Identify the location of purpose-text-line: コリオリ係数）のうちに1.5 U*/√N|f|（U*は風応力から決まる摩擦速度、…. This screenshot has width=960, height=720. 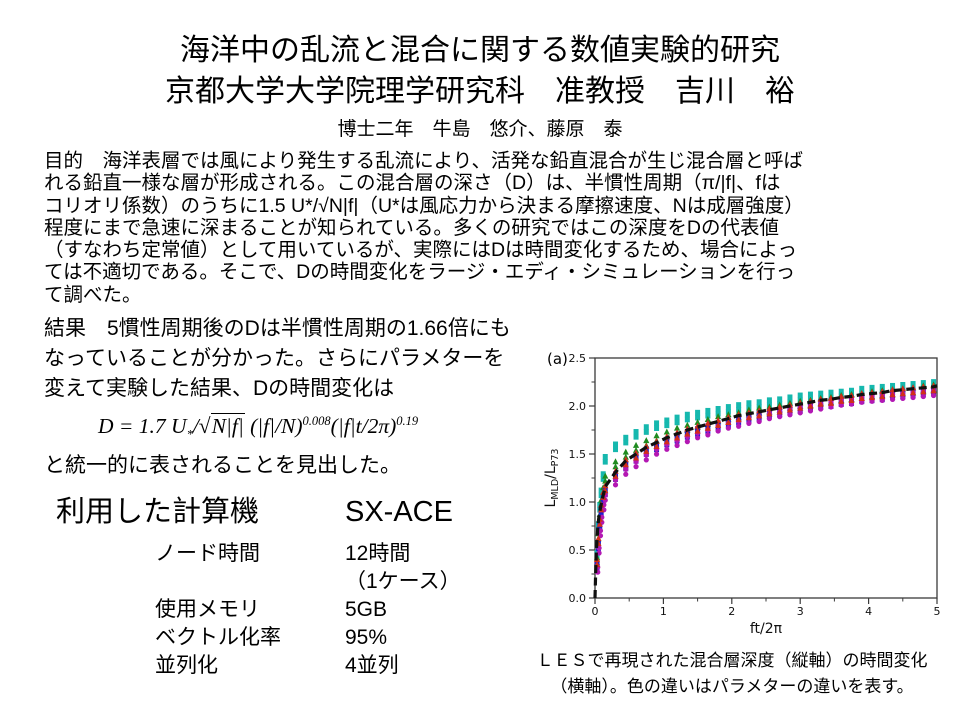
(424, 205).